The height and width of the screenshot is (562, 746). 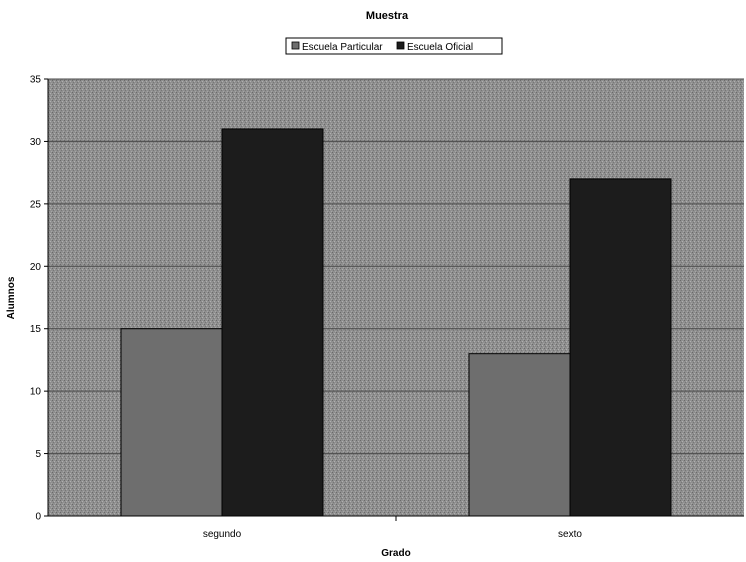 What do you see at coordinates (295, 45) in the screenshot?
I see `legend-swatch-particular` at bounding box center [295, 45].